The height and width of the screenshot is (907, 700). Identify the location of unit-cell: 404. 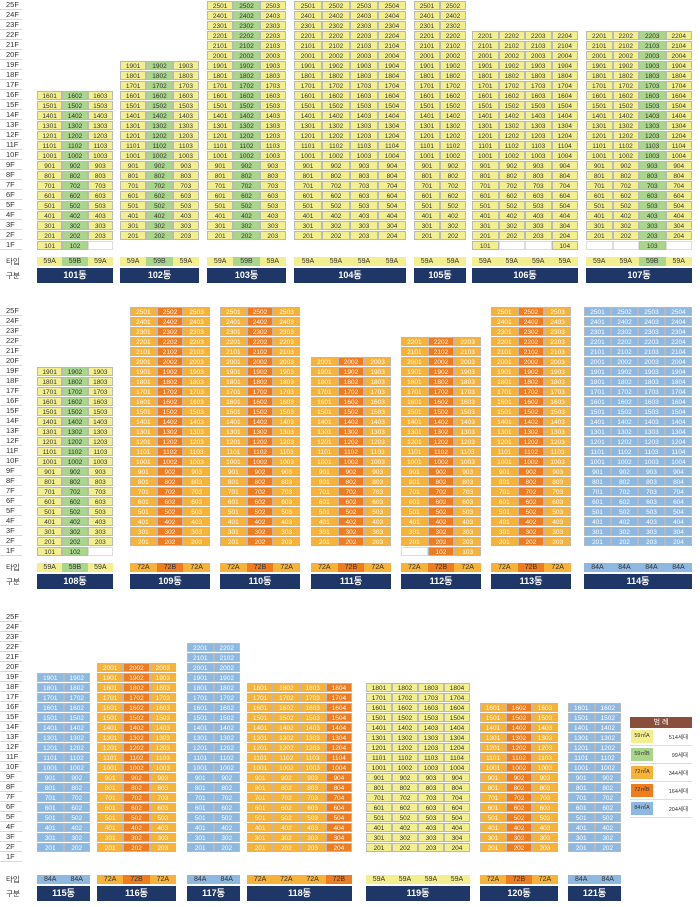
(678, 215).